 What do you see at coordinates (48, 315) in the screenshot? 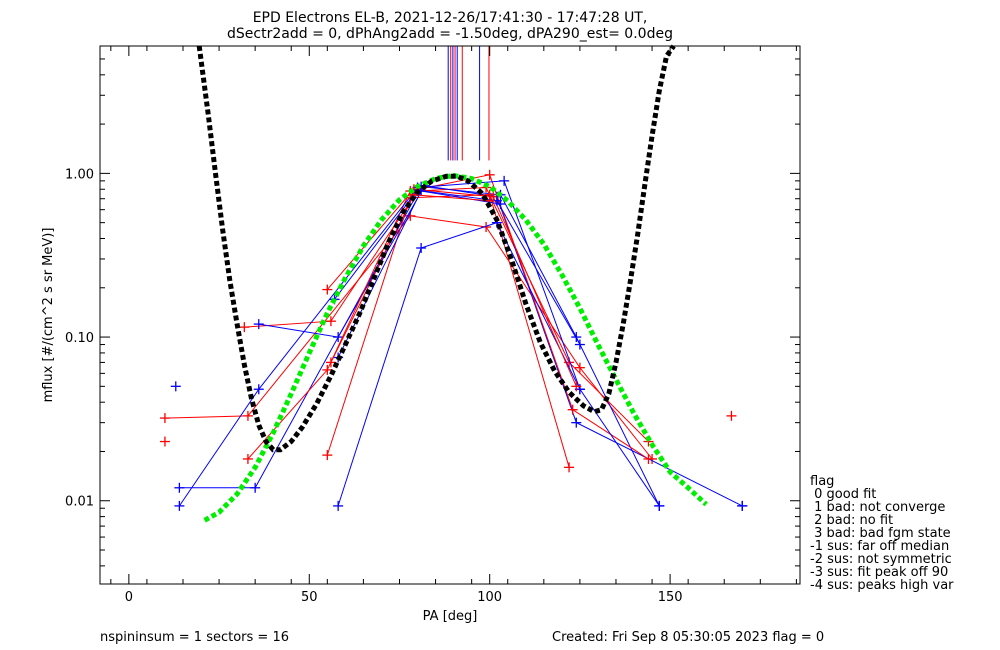
I see `y-axis-label: mflux [#/(cm^2 s sr MeV)]` at bounding box center [48, 315].